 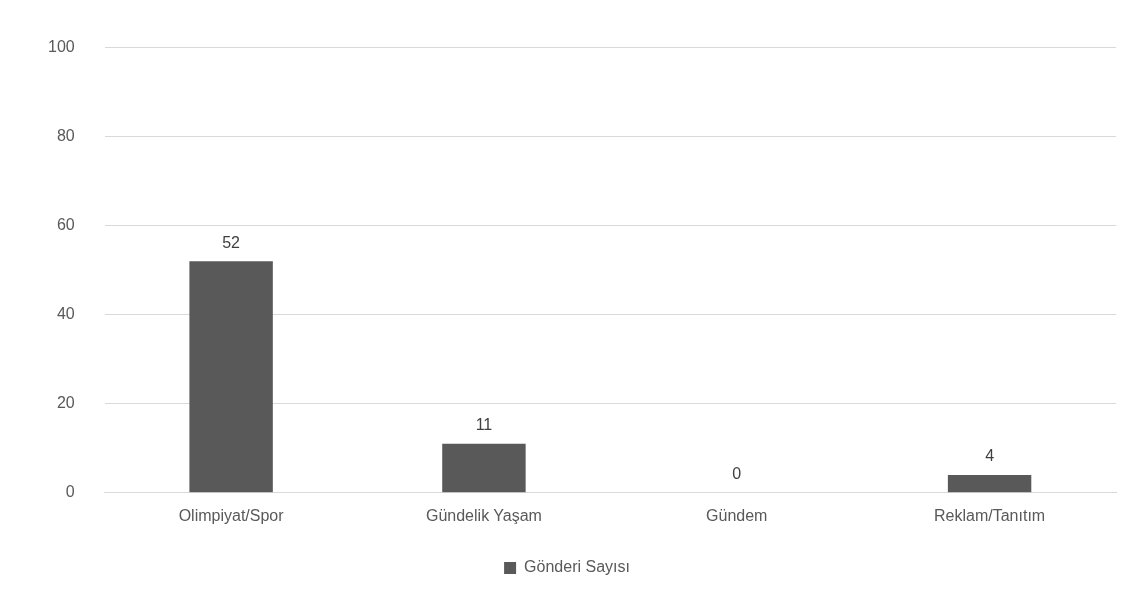 What do you see at coordinates (577, 567) in the screenshot?
I see `legend-label: Gönderi Sayısı` at bounding box center [577, 567].